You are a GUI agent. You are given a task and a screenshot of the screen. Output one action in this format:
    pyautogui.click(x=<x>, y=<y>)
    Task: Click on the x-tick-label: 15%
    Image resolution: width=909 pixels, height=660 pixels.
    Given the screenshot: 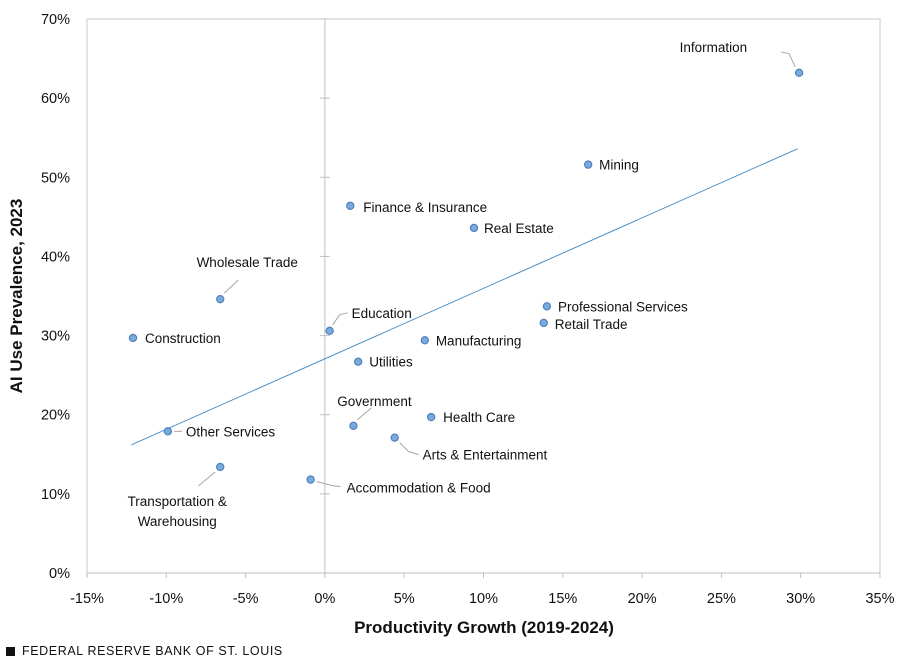 What is the action you would take?
    pyautogui.click(x=562, y=599)
    